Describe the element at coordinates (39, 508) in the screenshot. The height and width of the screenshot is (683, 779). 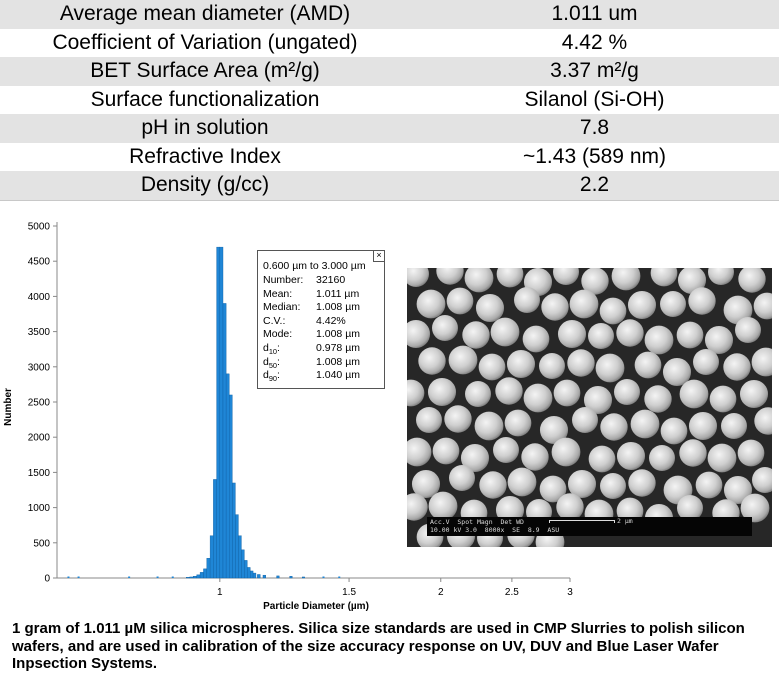
I see `y-tick-label: 1000` at that location.